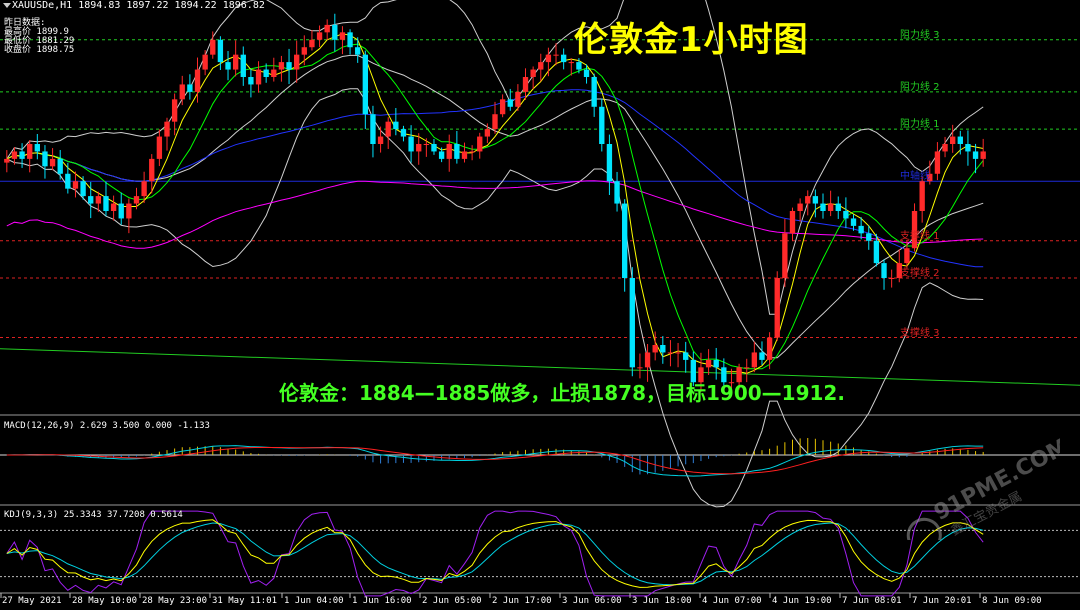 The height and width of the screenshot is (610, 1080). What do you see at coordinates (942, 601) in the screenshot?
I see `x-tick-label: 7 Jun 20:01` at bounding box center [942, 601].